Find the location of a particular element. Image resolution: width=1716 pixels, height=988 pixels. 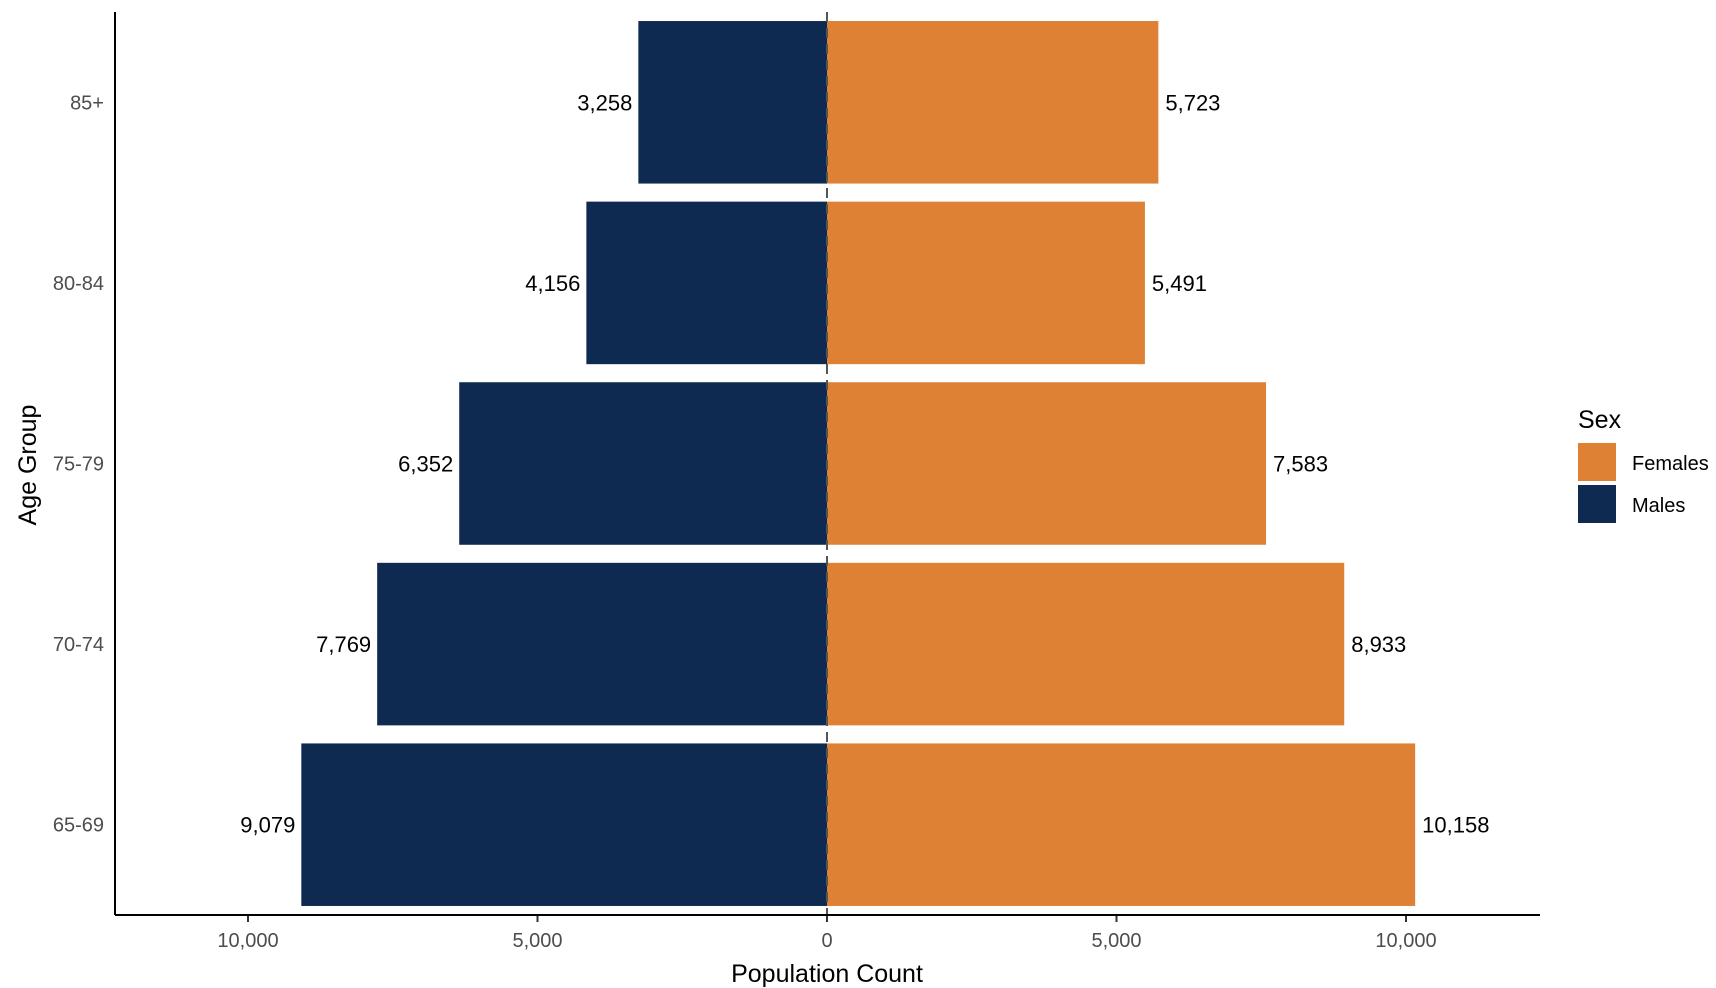

y-tick-label-65-69: 65-69 is located at coordinates (78, 826).